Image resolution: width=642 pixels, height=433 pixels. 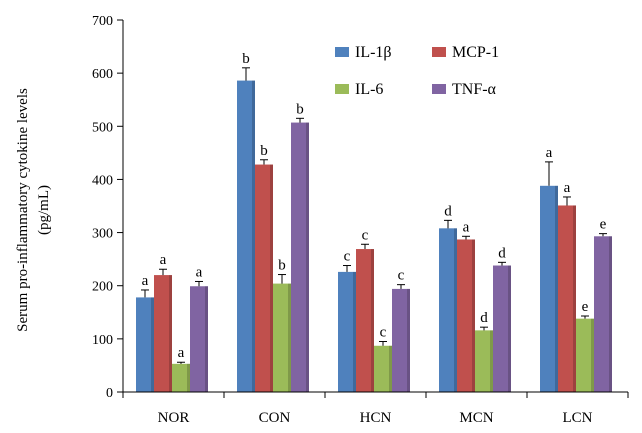 What do you see at coordinates (102, 287) in the screenshot?
I see `y-tick-label: 200` at bounding box center [102, 287].